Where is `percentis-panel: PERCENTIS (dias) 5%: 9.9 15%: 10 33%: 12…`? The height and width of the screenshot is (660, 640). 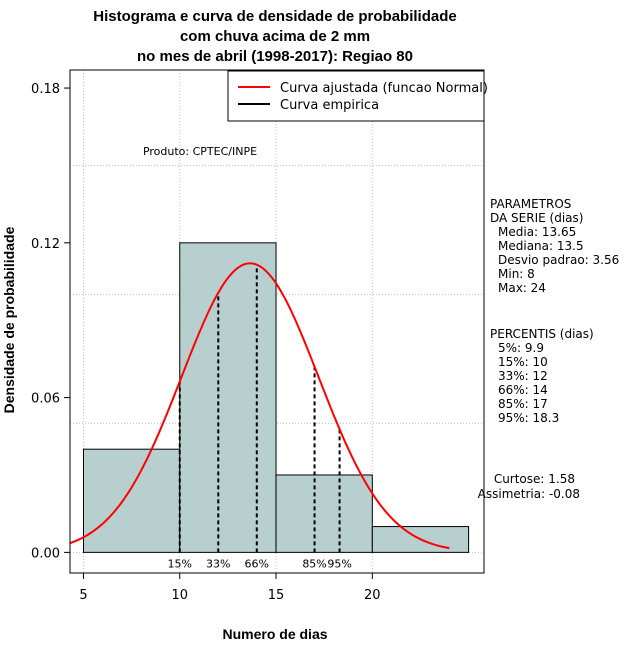
percentis-panel: PERCENTIS (dias) 5%: 9.9 15%: 10 33%: 12… is located at coordinates (542, 376).